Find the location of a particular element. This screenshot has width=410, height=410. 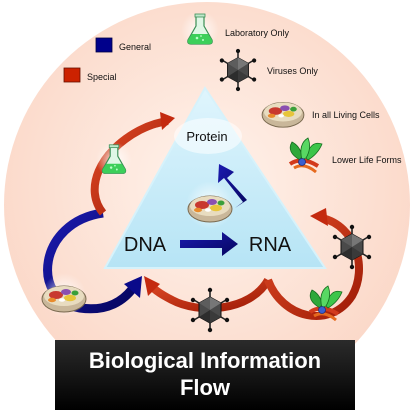

loop-cell-icon is located at coordinates (64, 299).